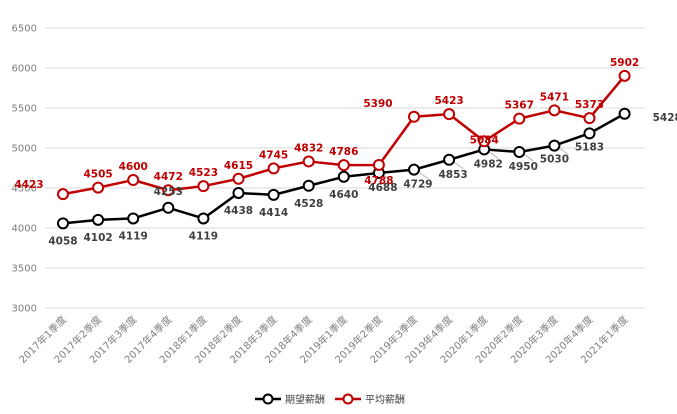 The width and height of the screenshot is (677, 414). What do you see at coordinates (308, 148) in the screenshot?
I see `data-label-average-8: 4832` at bounding box center [308, 148].